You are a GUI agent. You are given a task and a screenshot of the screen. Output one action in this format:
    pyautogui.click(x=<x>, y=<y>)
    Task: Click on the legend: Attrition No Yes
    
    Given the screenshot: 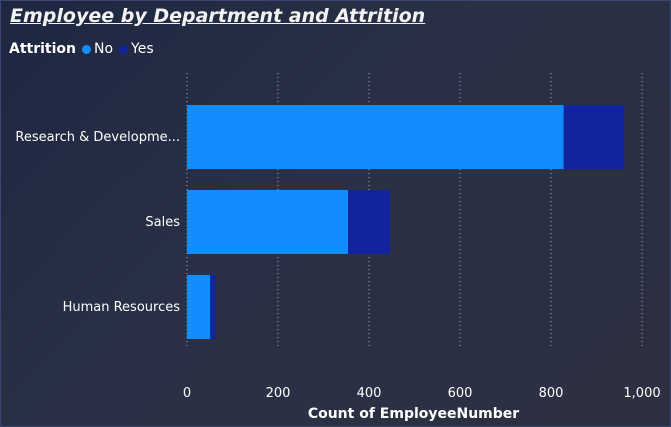 What is the action you would take?
    pyautogui.click(x=84, y=49)
    